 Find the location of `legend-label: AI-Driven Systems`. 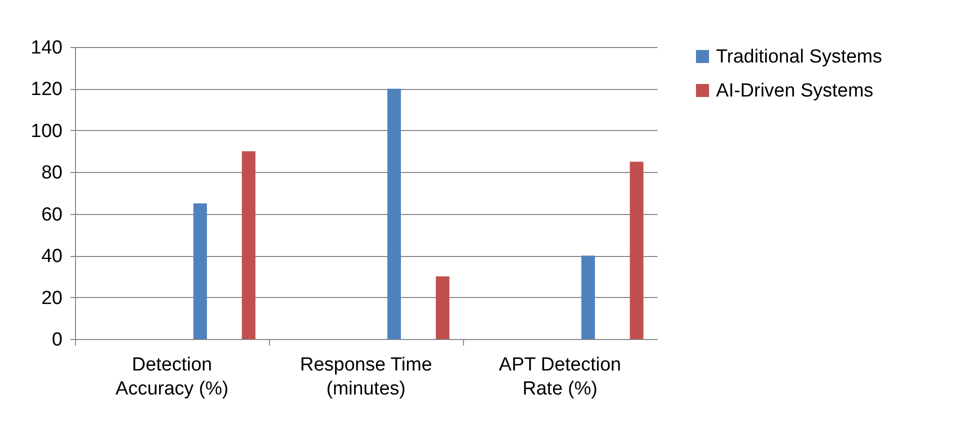

legend-label: AI-Driven Systems is located at coordinates (795, 91).